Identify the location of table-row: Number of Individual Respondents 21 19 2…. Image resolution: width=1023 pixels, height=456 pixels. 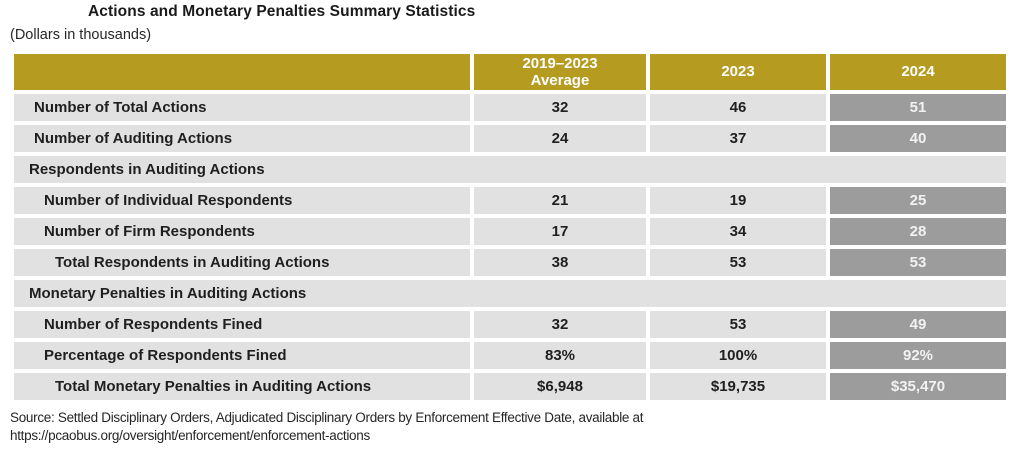
(510, 200).